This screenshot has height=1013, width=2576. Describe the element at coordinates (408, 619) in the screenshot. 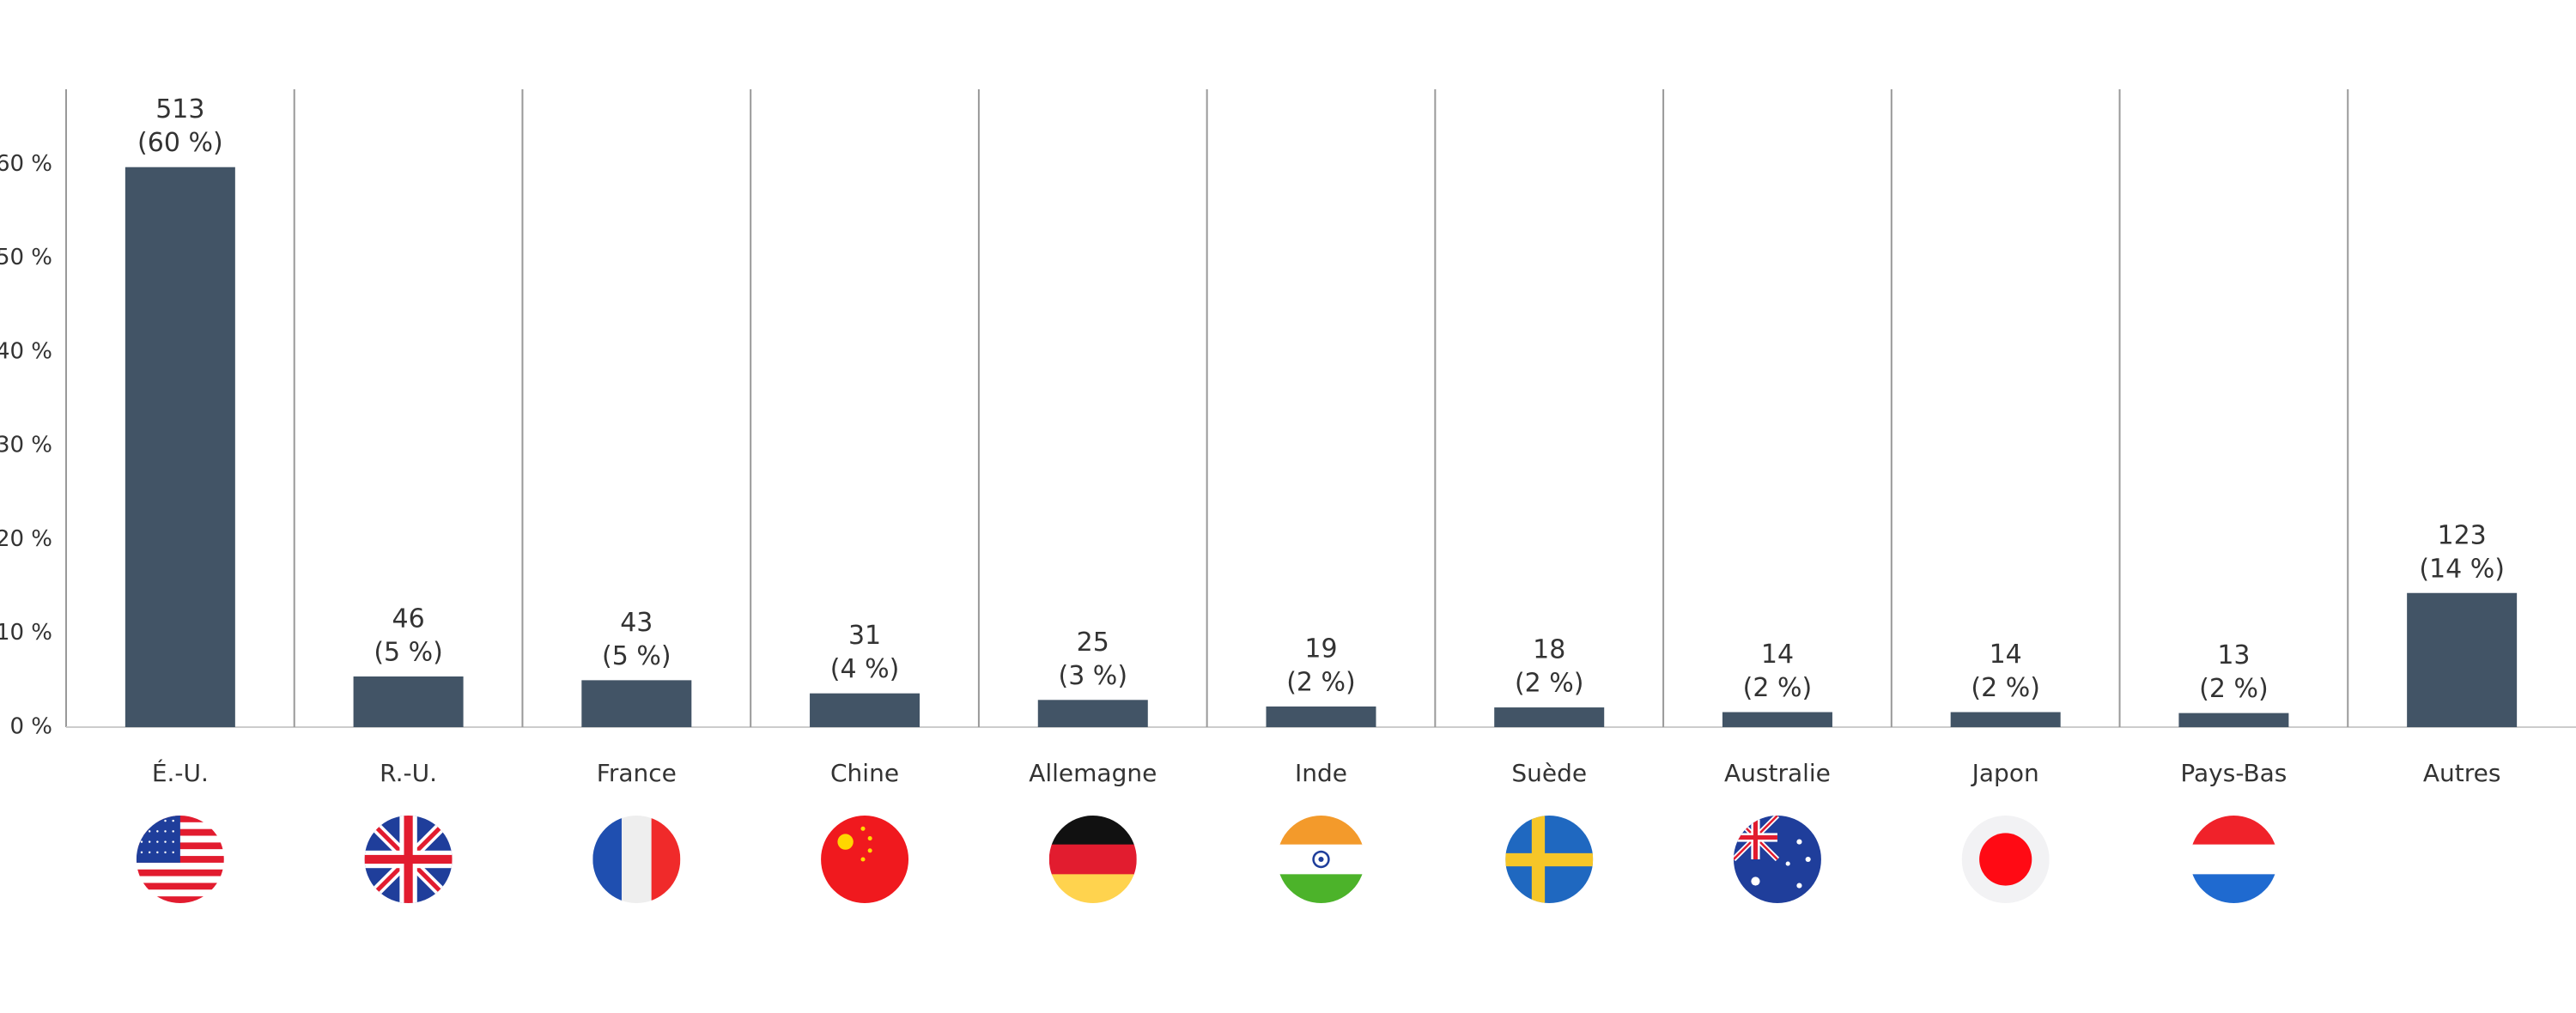

I see `value-count: 46` at that location.